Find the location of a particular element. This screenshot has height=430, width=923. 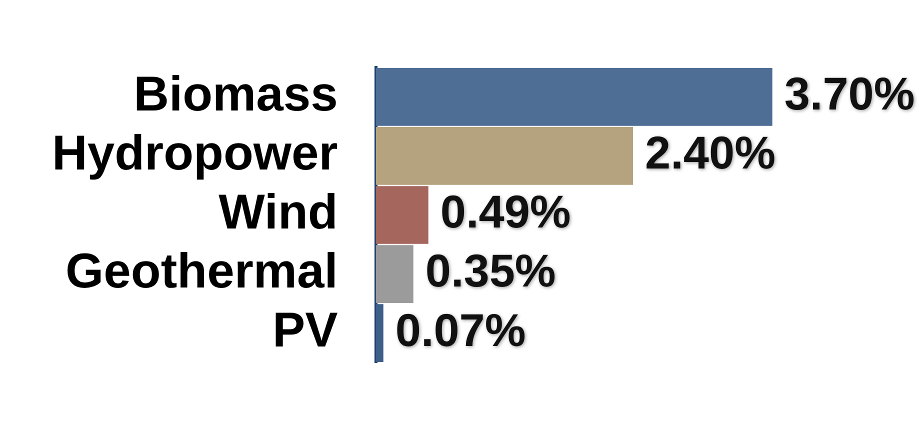

data-label: 0.35% is located at coordinates (490, 270).